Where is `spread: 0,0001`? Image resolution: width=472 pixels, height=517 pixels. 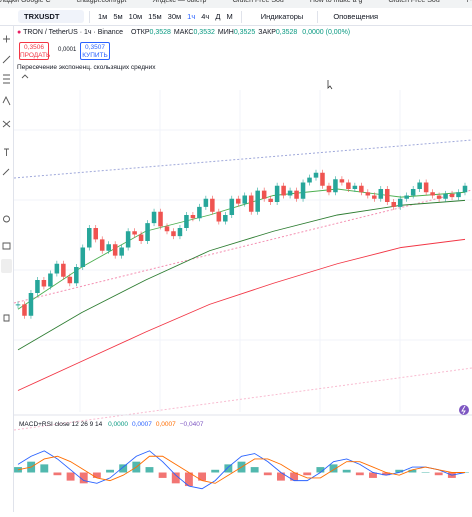
spread: 0,0001 is located at coordinates (67, 50).